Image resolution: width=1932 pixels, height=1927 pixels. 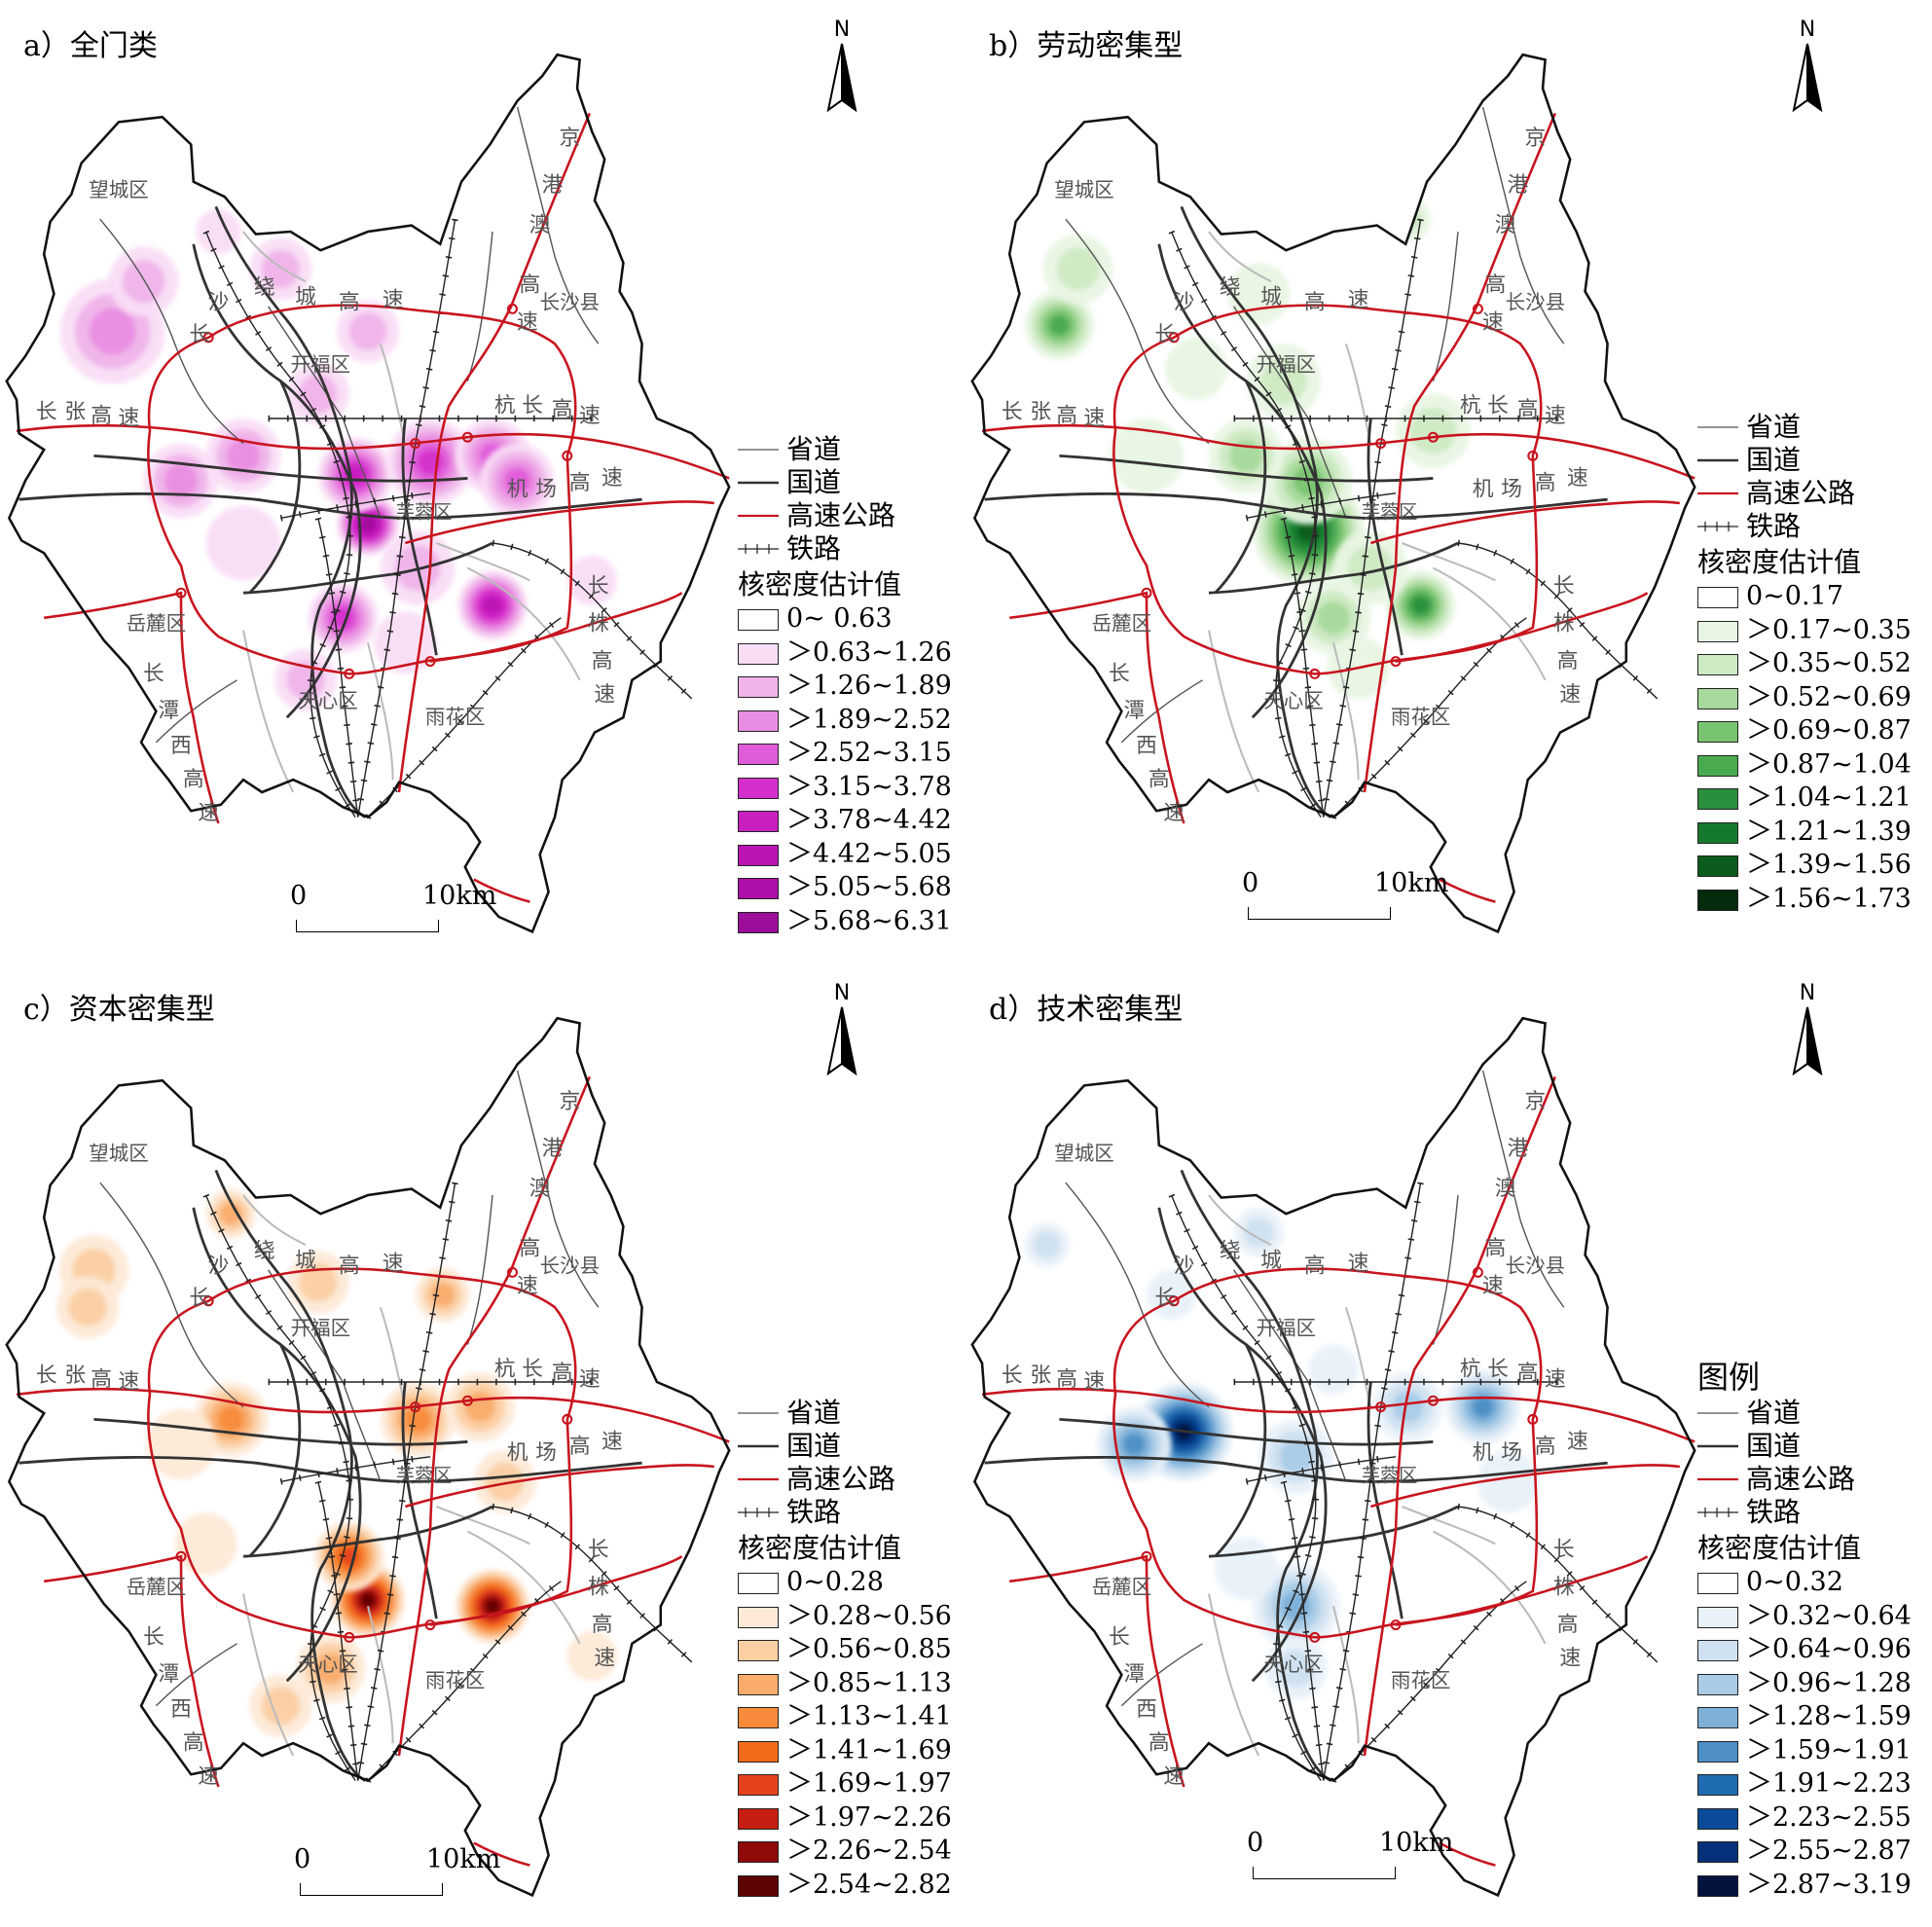 What do you see at coordinates (1804, 631) in the screenshot?
I see `legend-class: ＞0.17~0.35` at bounding box center [1804, 631].